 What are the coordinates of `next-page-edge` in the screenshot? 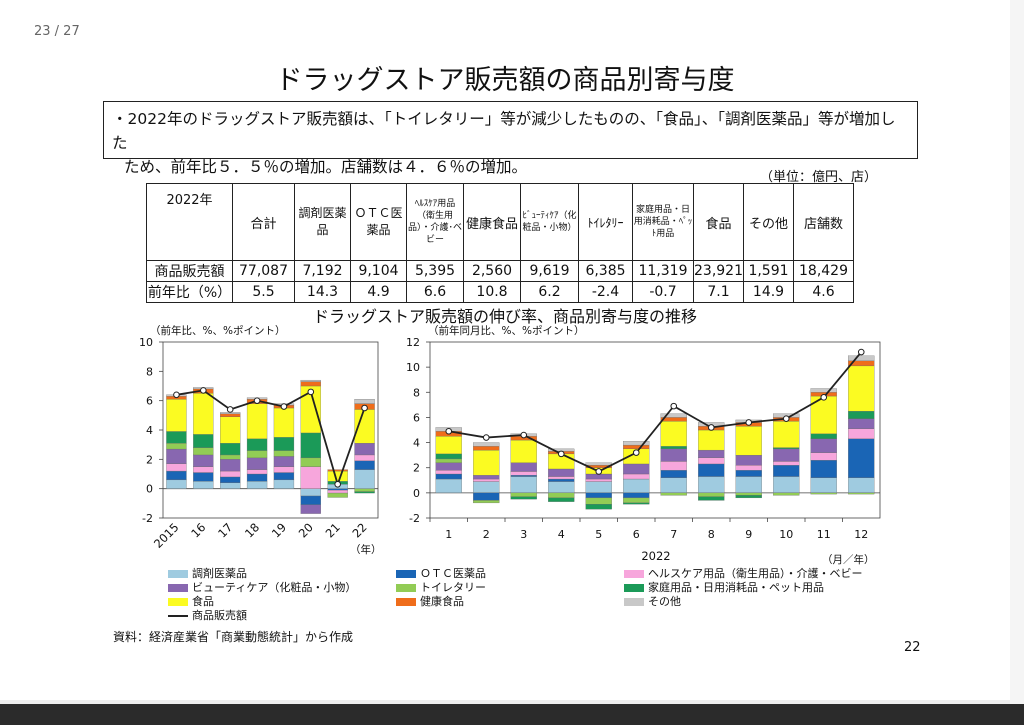 It's located at (512, 714).